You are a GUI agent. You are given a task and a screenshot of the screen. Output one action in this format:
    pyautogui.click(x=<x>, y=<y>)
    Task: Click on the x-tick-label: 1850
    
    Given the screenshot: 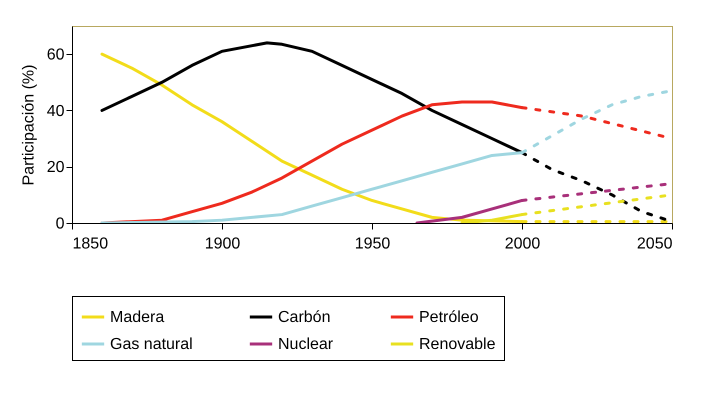 What is the action you would take?
    pyautogui.click(x=90, y=244)
    